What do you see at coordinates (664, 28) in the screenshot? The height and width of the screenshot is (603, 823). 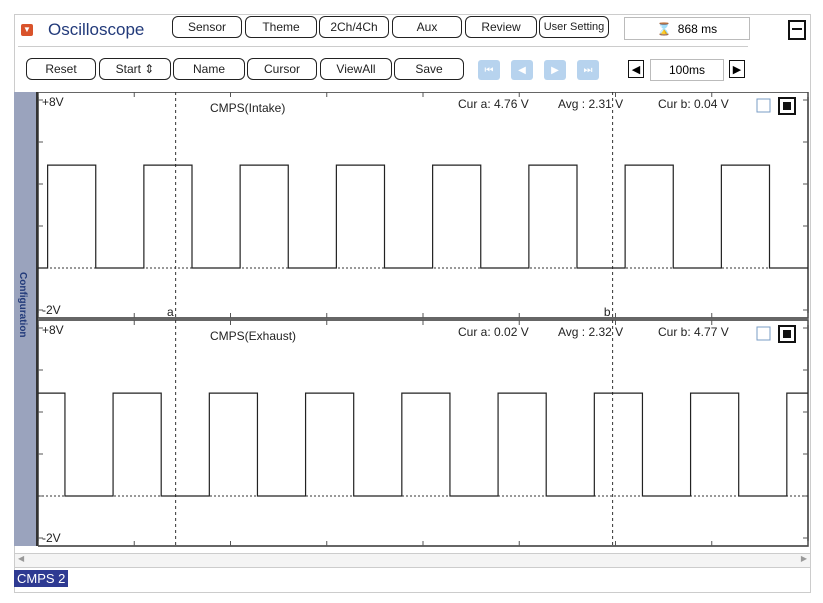 I see `timer-icon: ⌛` at bounding box center [664, 28].